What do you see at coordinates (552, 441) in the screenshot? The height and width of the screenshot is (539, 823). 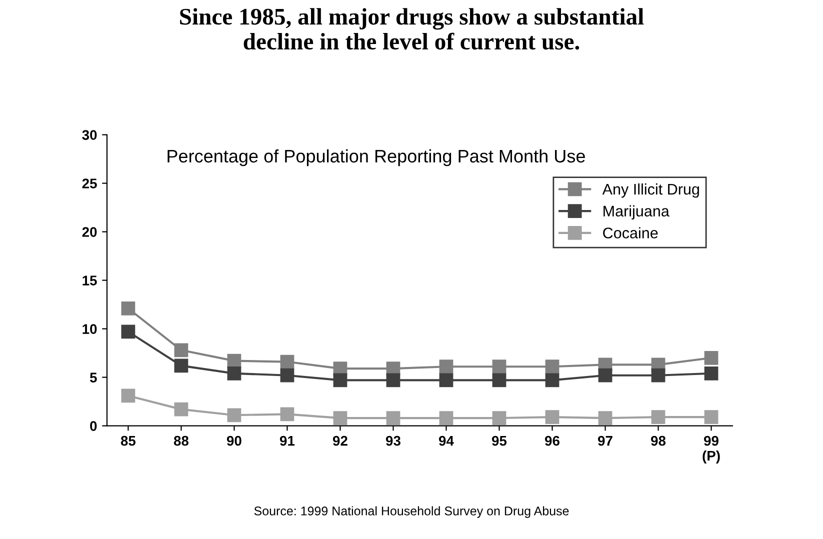 I see `x-tick-label: 96` at bounding box center [552, 441].